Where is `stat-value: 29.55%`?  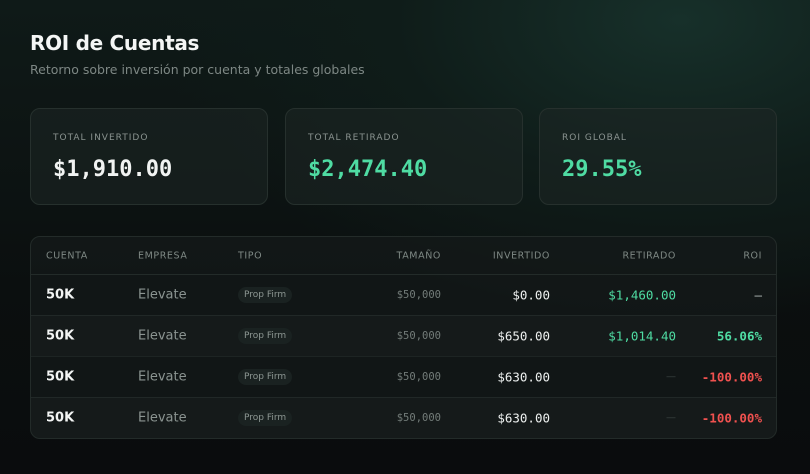 stat-value: 29.55% is located at coordinates (602, 169).